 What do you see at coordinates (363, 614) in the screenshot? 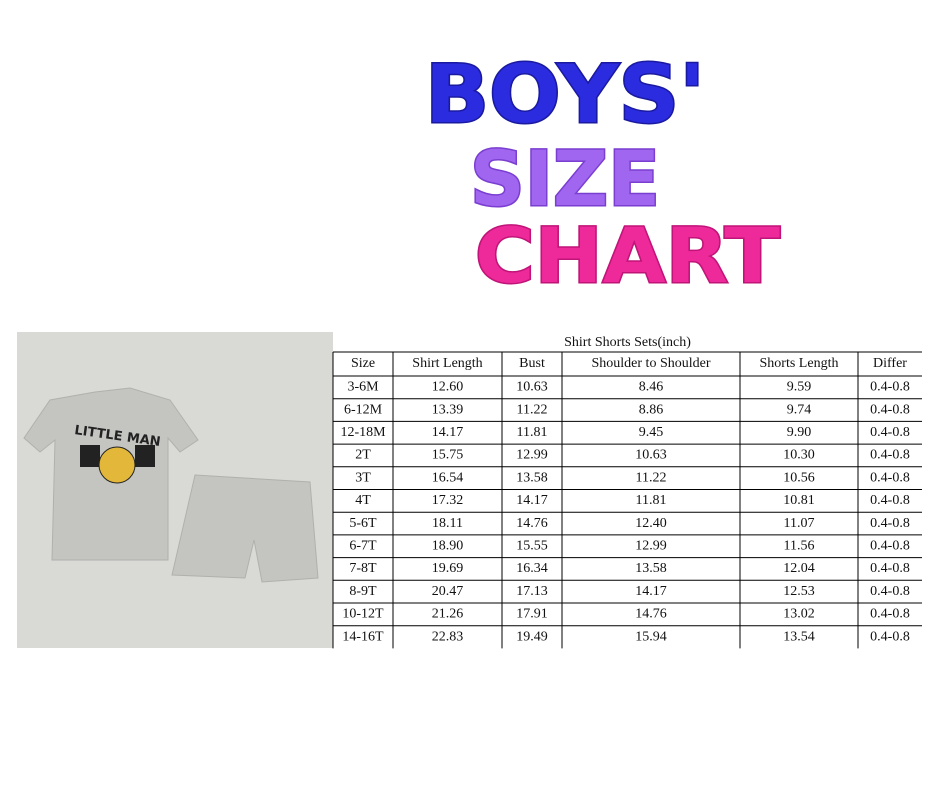
I see `table-cell: 10-12T` at bounding box center [363, 614].